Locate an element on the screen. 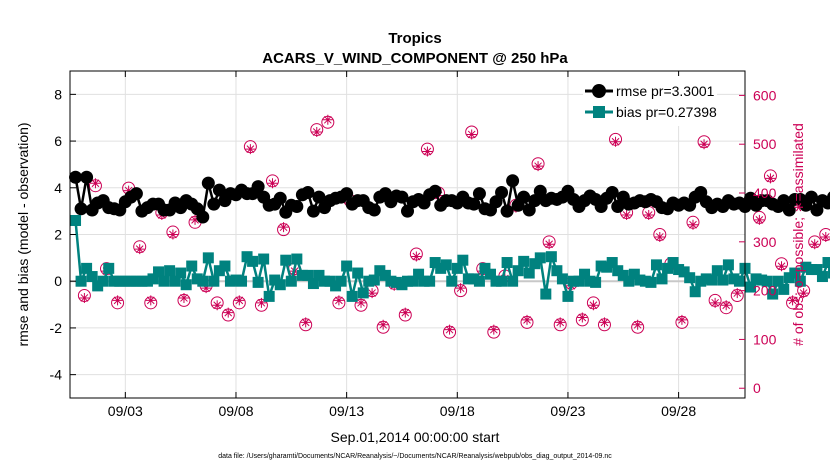 Image resolution: width=830 pixels, height=470 pixels. y-axis-label-right: # of obs: o=possible; ∗=assimilated is located at coordinates (798, 234).